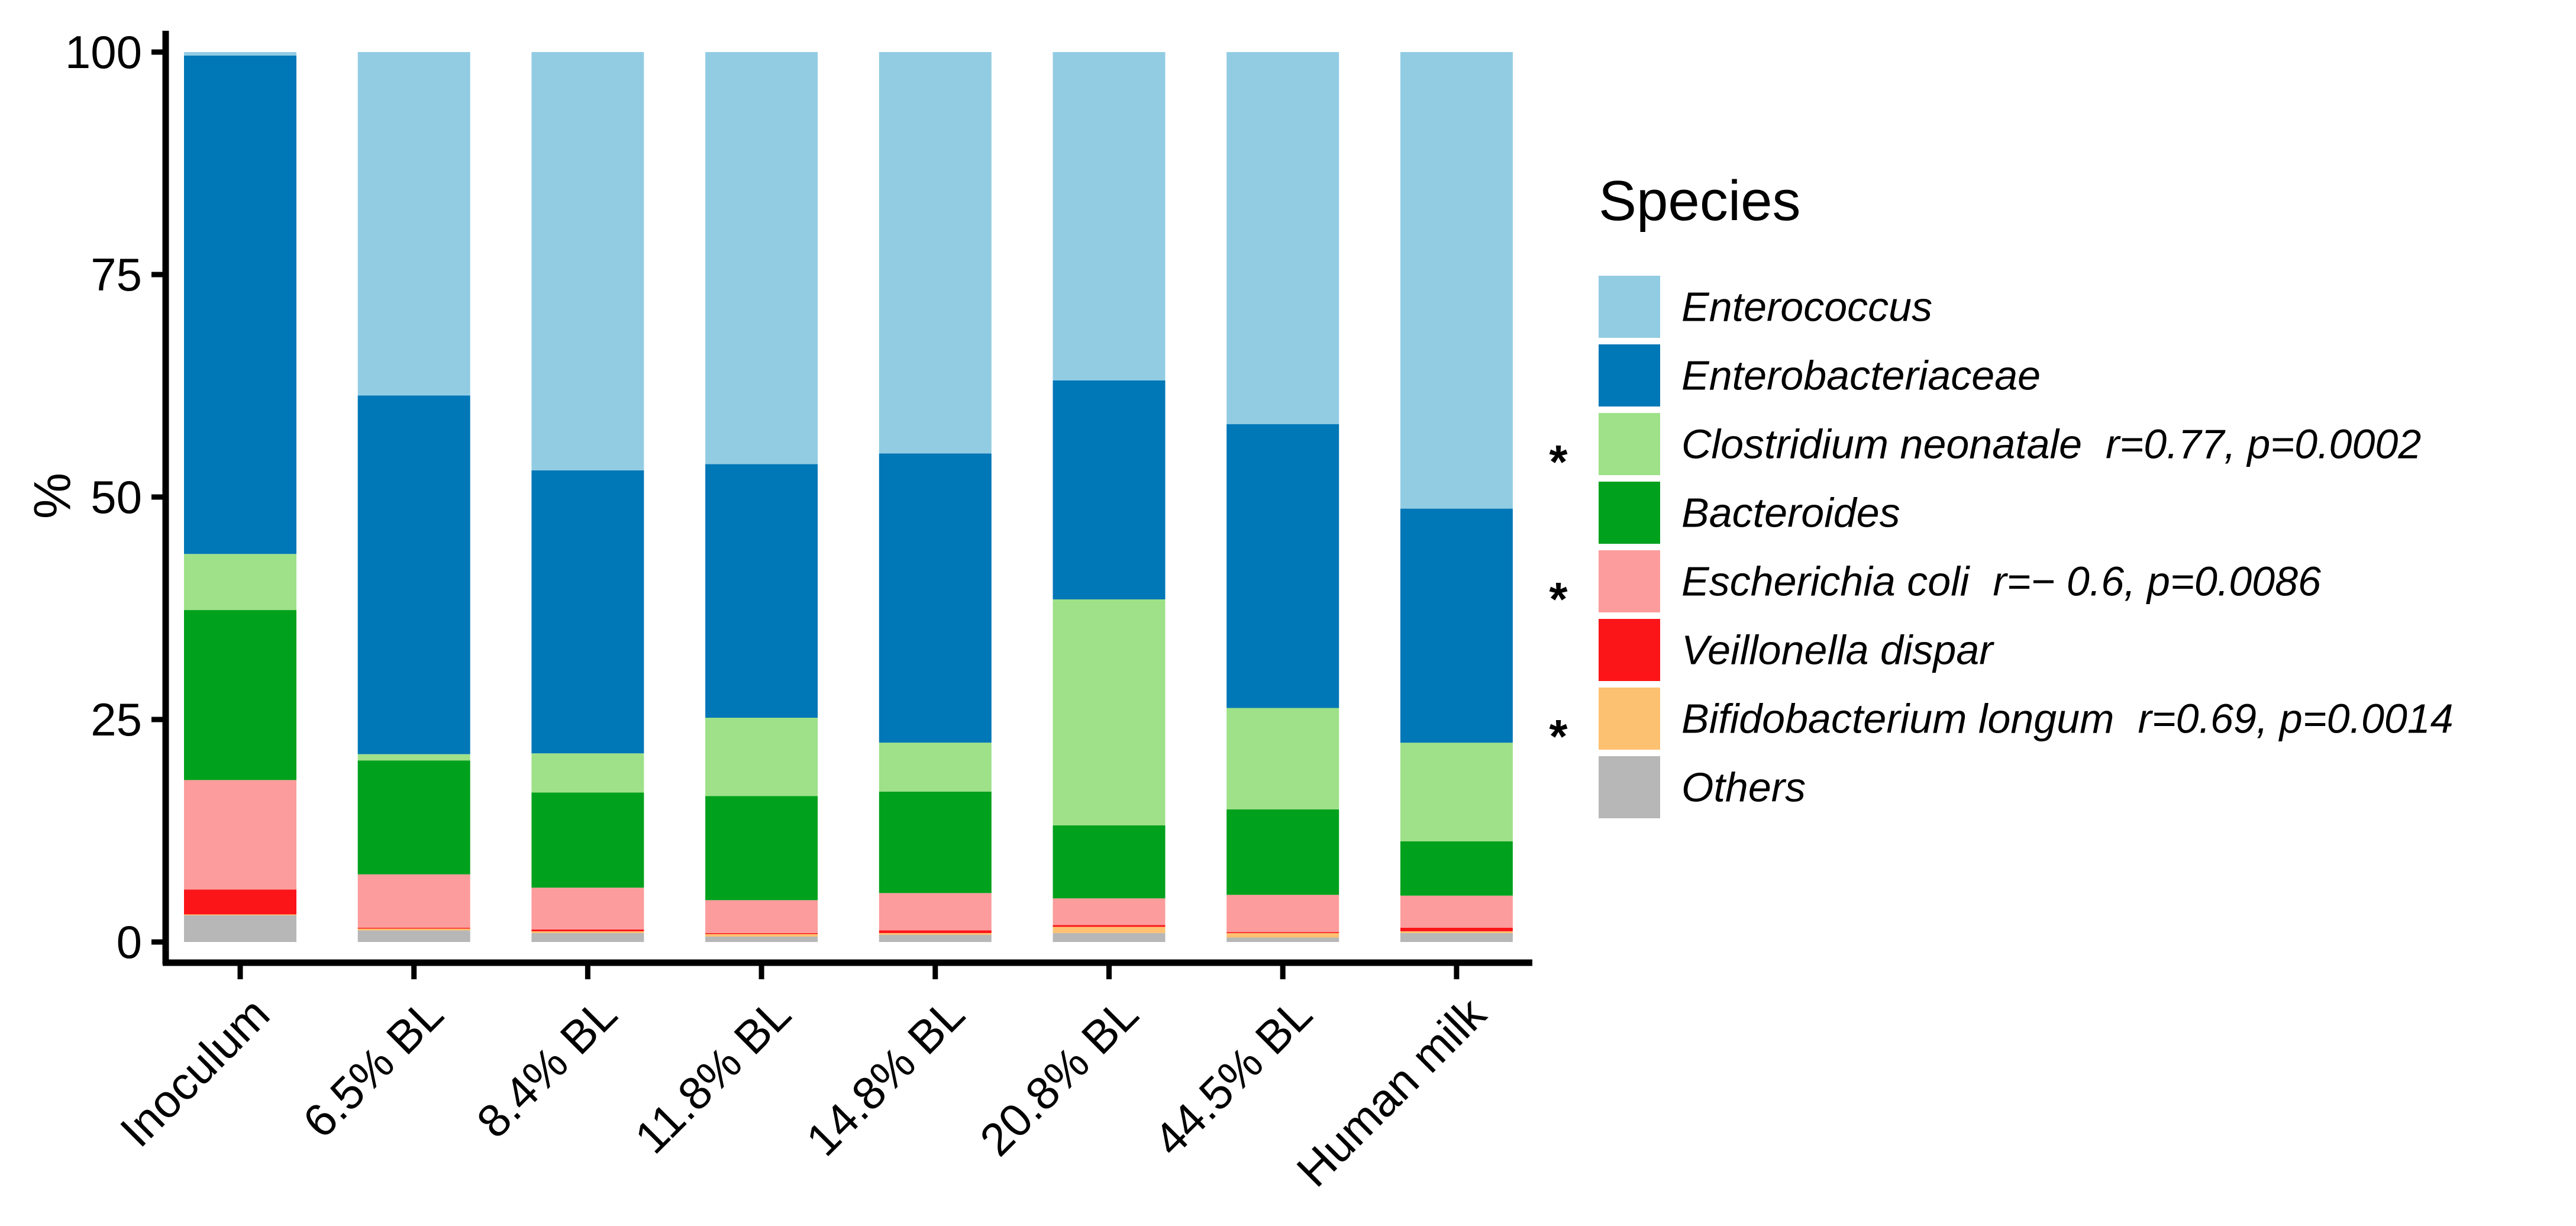  What do you see at coordinates (103, 52) in the screenshot?
I see `y-tick-label: 100` at bounding box center [103, 52].